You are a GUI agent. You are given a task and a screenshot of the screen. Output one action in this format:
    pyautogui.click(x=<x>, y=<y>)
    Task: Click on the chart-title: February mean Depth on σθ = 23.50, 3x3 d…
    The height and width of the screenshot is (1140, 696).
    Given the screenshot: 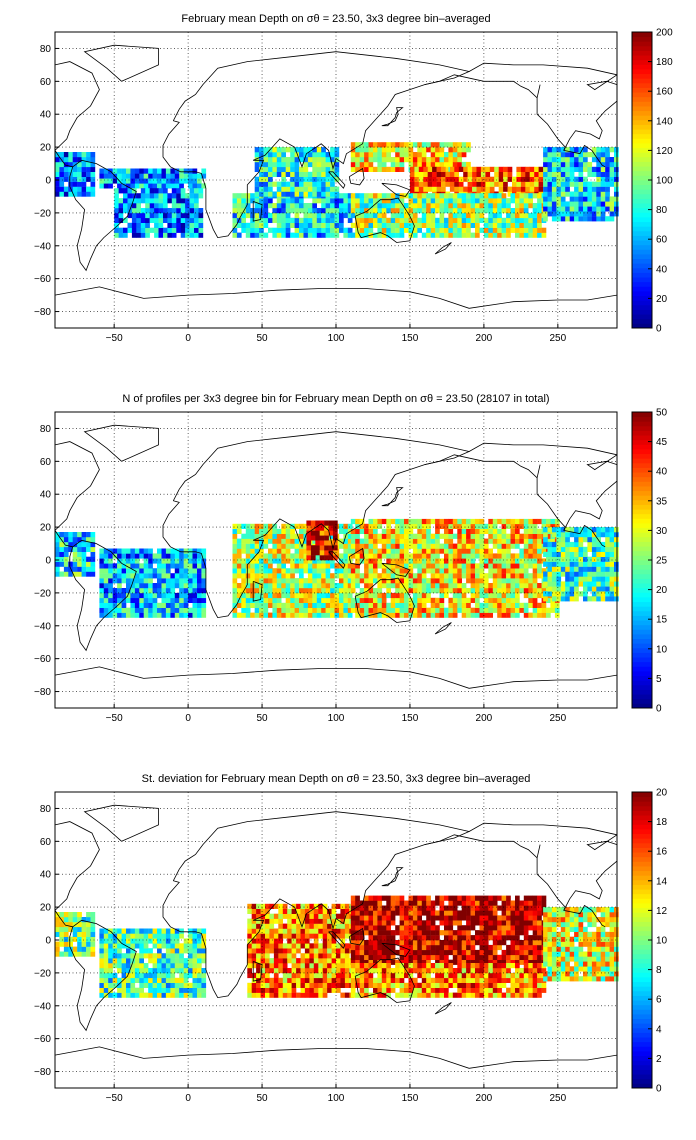 What is the action you would take?
    pyautogui.click(x=335, y=19)
    